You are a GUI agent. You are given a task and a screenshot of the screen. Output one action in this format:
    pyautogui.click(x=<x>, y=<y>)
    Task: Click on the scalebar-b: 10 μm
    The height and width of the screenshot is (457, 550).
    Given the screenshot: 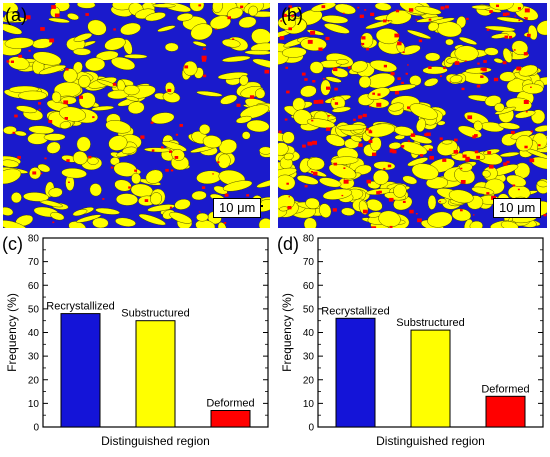 What is the action you would take?
    pyautogui.click(x=517, y=208)
    